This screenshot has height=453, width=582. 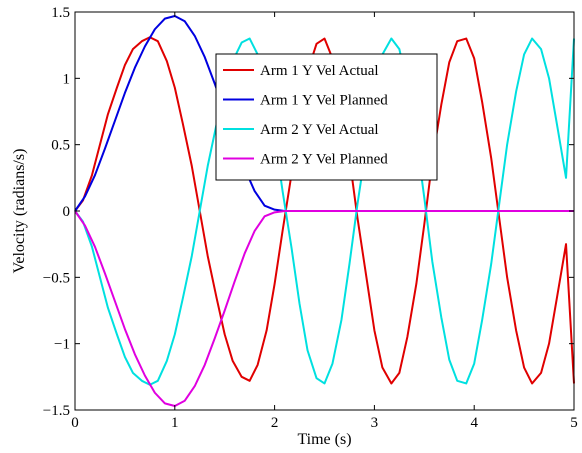 What do you see at coordinates (75, 423) in the screenshot?
I see `x-tick-label: 0` at bounding box center [75, 423].